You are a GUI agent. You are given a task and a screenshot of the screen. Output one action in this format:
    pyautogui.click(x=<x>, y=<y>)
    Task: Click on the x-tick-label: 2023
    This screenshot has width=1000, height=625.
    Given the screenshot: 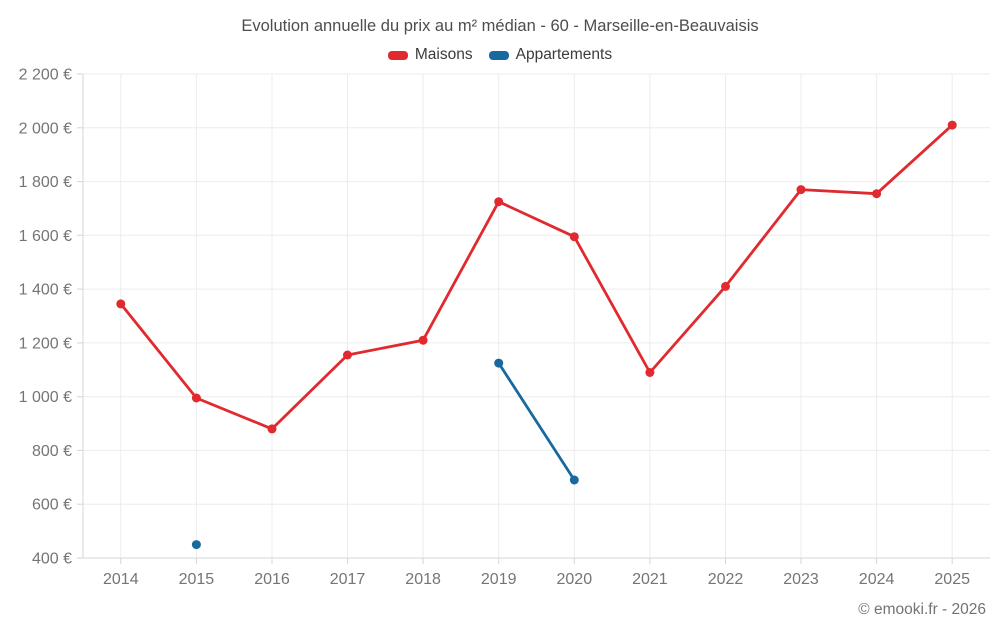 What is the action you would take?
    pyautogui.click(x=801, y=579)
    